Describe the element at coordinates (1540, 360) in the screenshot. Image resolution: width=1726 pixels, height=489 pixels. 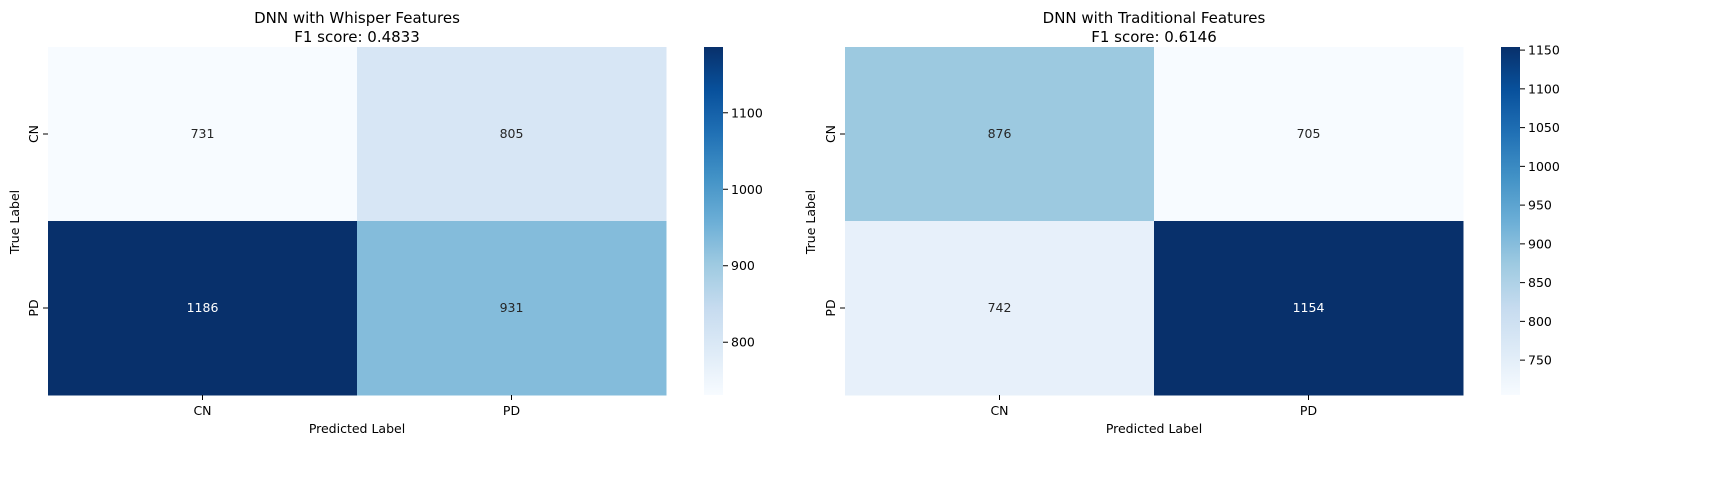
I see `colorbar-tick-label: 750` at that location.